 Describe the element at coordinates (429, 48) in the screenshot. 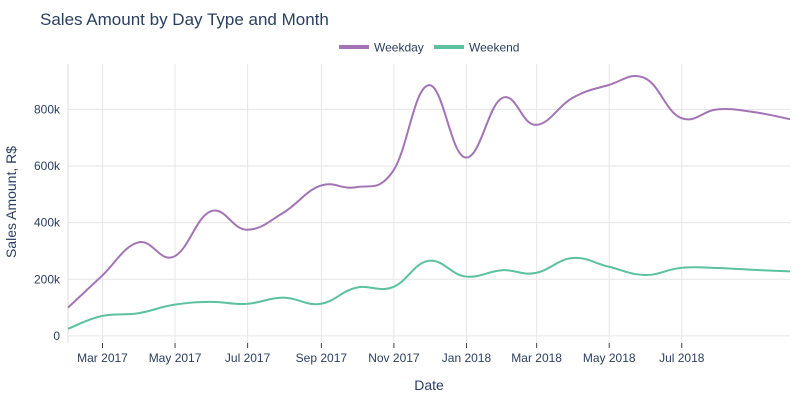

I see `legend: Weekday Weekend` at that location.